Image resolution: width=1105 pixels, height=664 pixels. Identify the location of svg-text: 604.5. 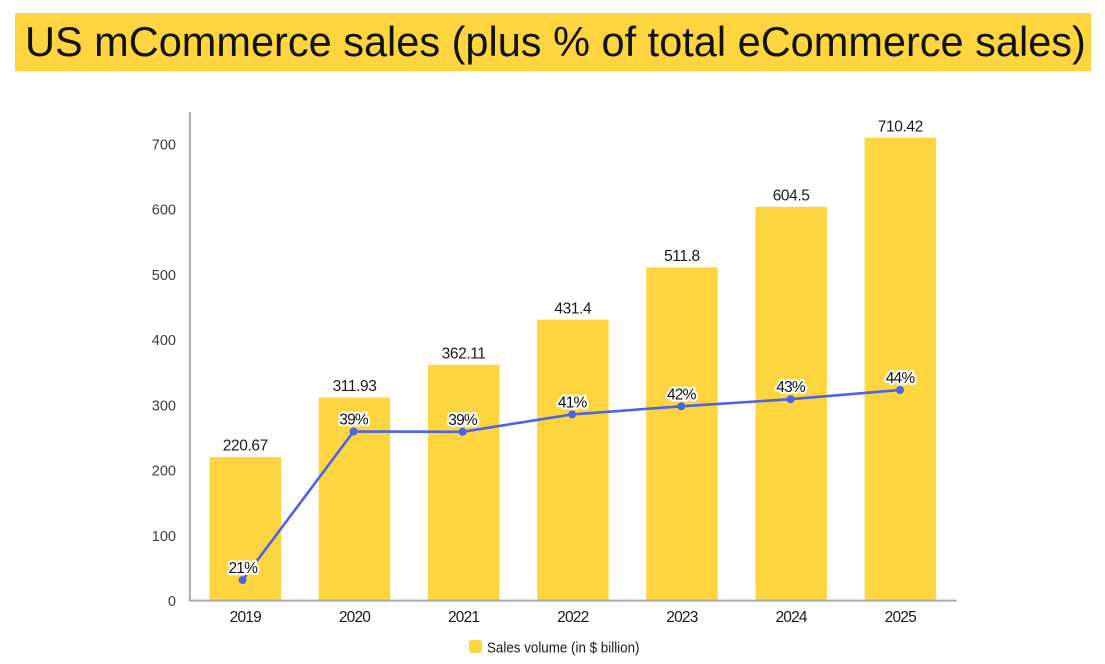
(791, 195).